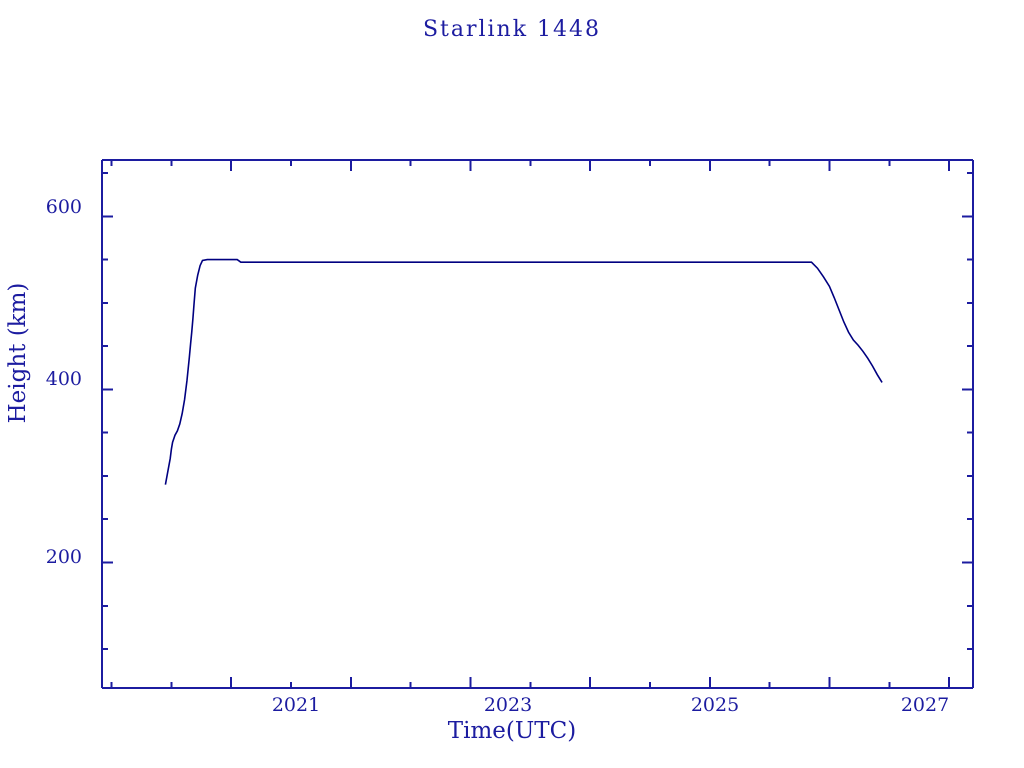 This screenshot has width=1024, height=768. Describe the element at coordinates (512, 29) in the screenshot. I see `chart-title: Starlink 1448` at that location.